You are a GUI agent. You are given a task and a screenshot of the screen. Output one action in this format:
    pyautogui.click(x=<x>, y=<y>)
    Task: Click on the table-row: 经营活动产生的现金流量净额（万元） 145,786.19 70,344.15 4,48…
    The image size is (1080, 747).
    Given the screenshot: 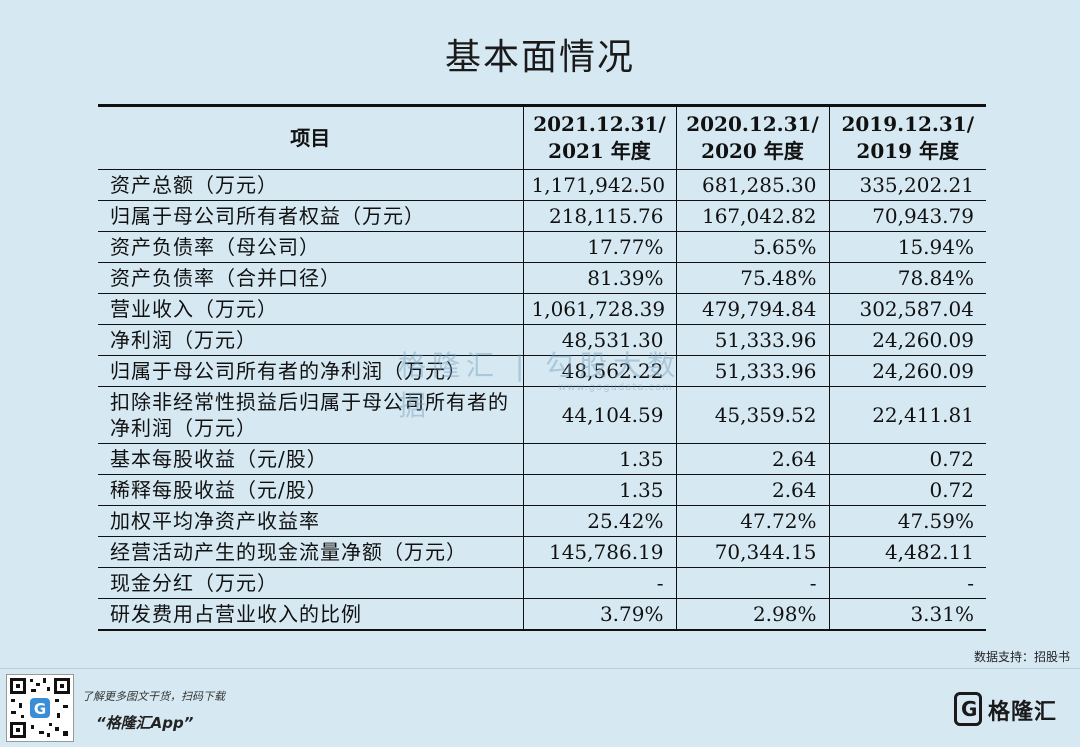 What is the action you would take?
    pyautogui.click(x=542, y=552)
    